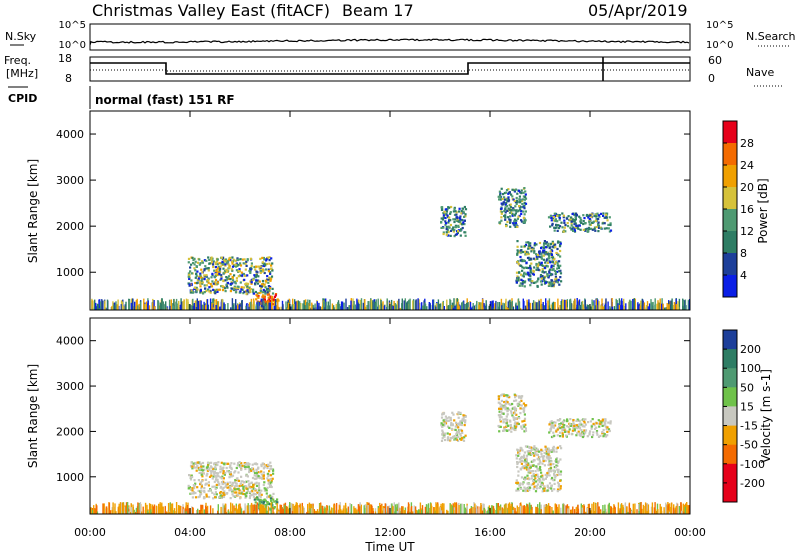  I want to click on velocity-ytick-label-0: 4000, so click(70, 341).